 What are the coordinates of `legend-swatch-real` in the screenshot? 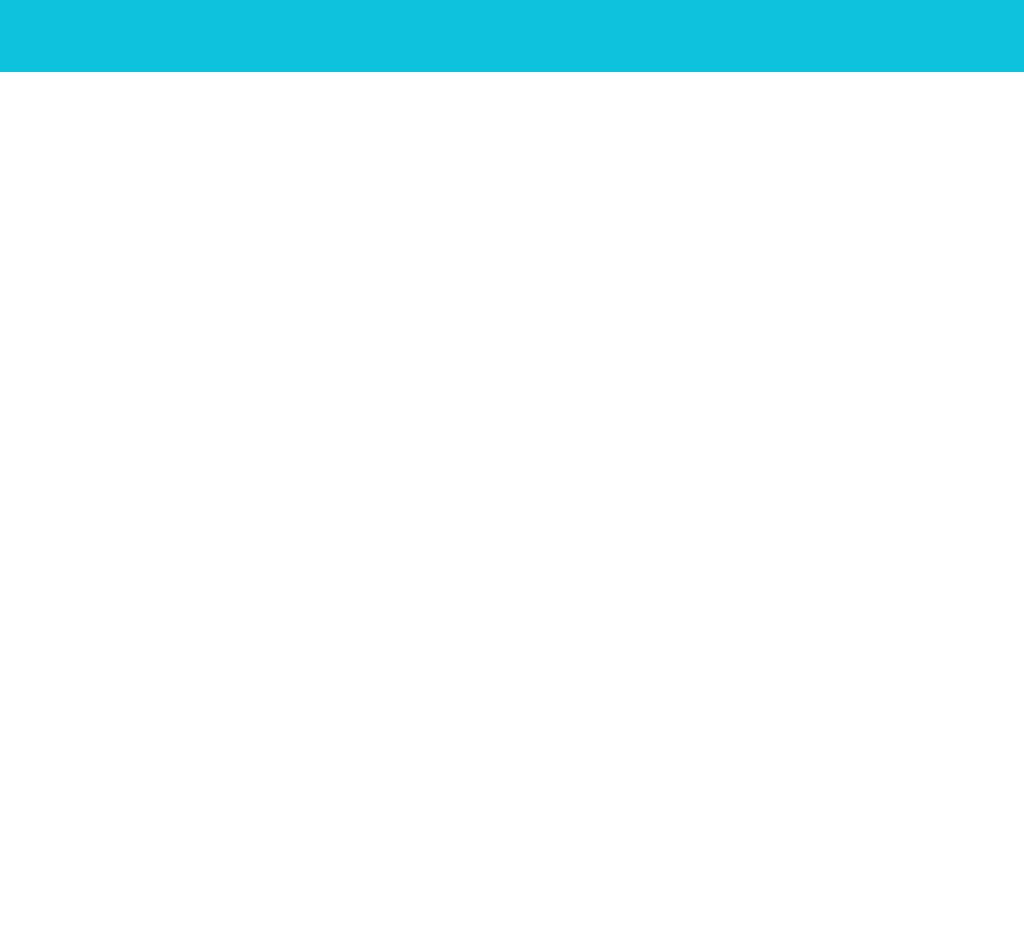 It's located at (484, 99).